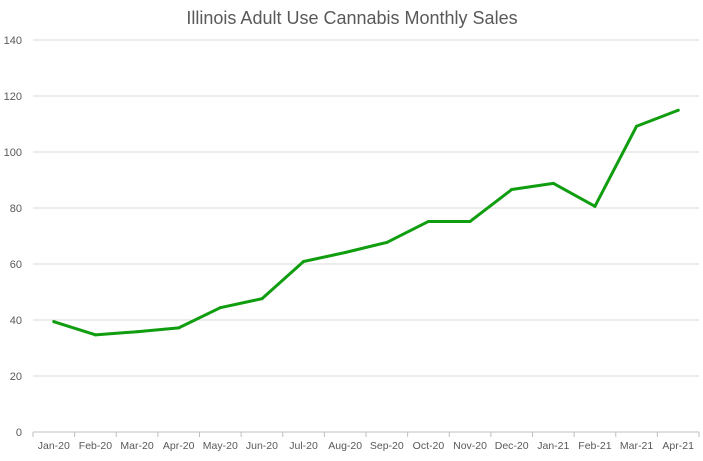 The width and height of the screenshot is (703, 461). I want to click on x-tick-label: Jan-20, so click(54, 446).